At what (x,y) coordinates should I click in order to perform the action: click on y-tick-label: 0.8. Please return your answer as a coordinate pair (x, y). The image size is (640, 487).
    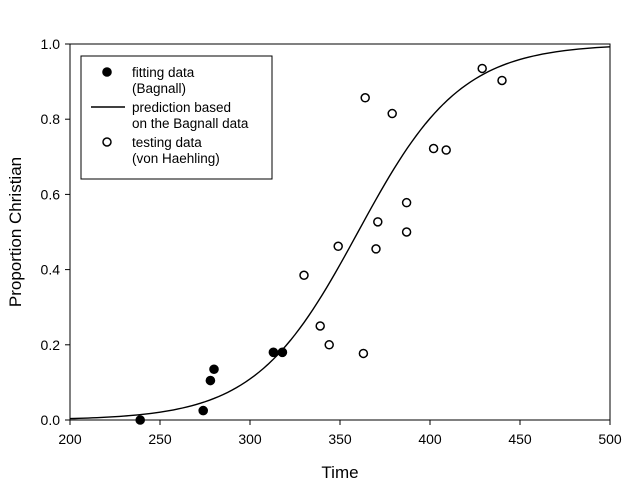
    Looking at the image, I should click on (51, 119).